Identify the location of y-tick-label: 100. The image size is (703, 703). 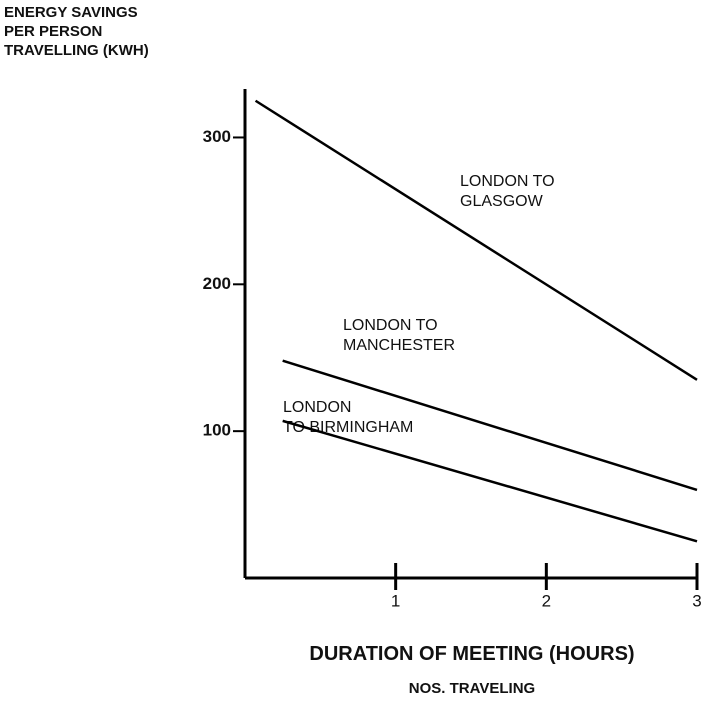
(217, 430).